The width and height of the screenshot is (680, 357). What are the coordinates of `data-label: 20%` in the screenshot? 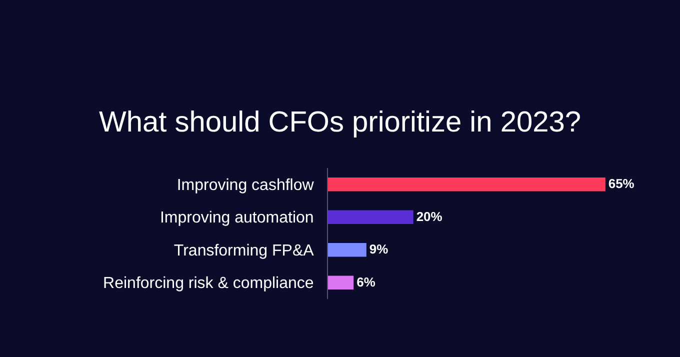 It's located at (429, 216).